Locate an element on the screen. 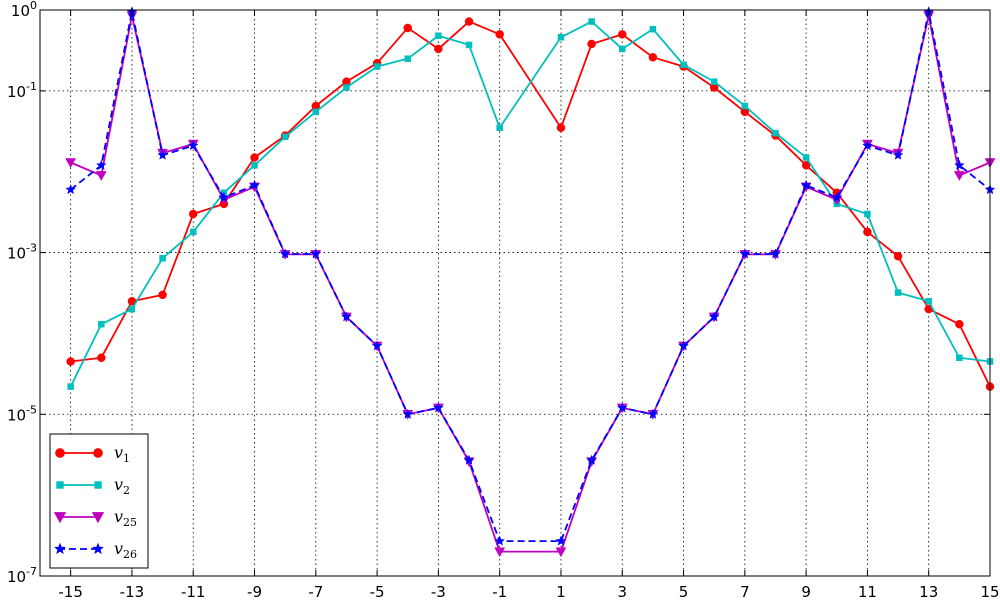 The height and width of the screenshot is (600, 1000). x-tick-label: 1 is located at coordinates (561, 591).